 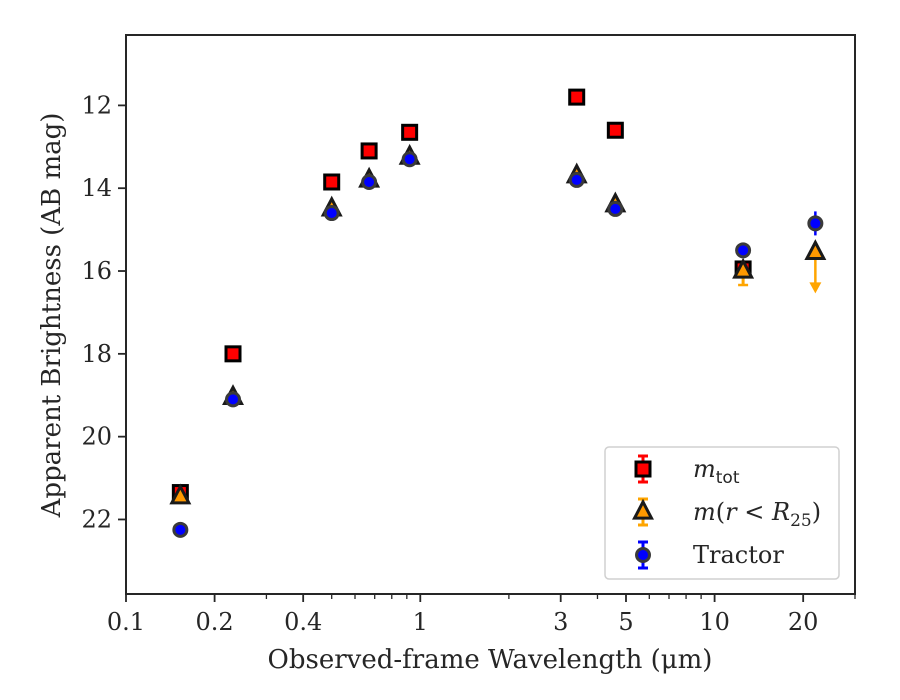 What do you see at coordinates (490, 660) in the screenshot?
I see `x-axis-label: Observed-frame Wavelength (μm)` at bounding box center [490, 660].